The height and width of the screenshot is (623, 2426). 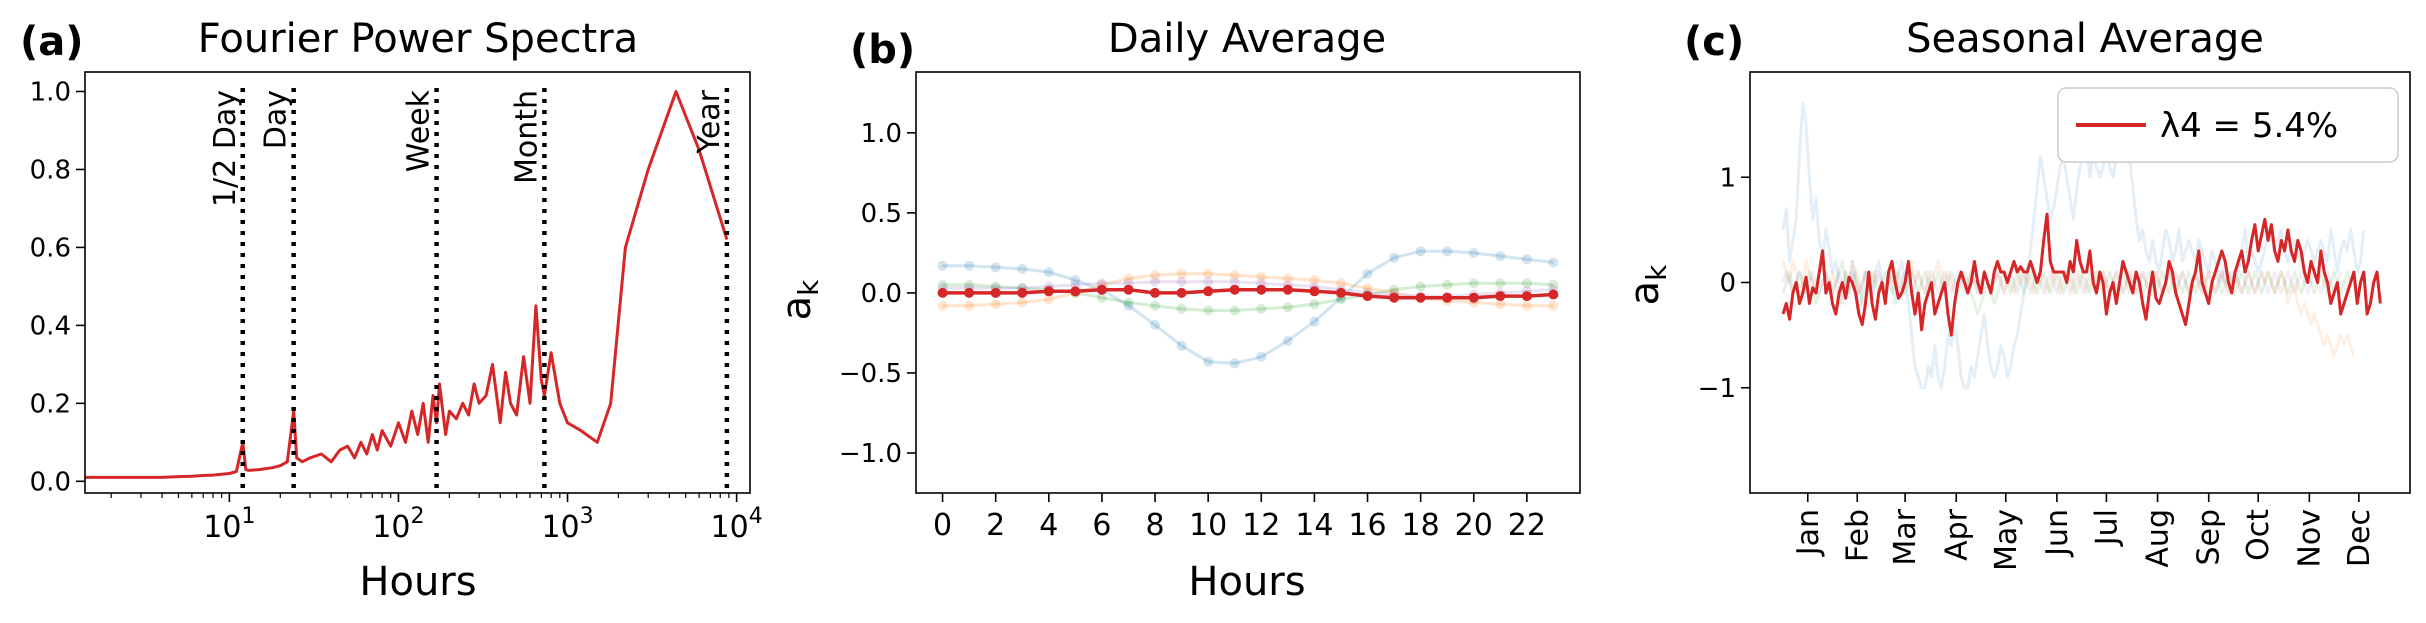 I want to click on x-tick-label: 8, so click(x=1154, y=525).